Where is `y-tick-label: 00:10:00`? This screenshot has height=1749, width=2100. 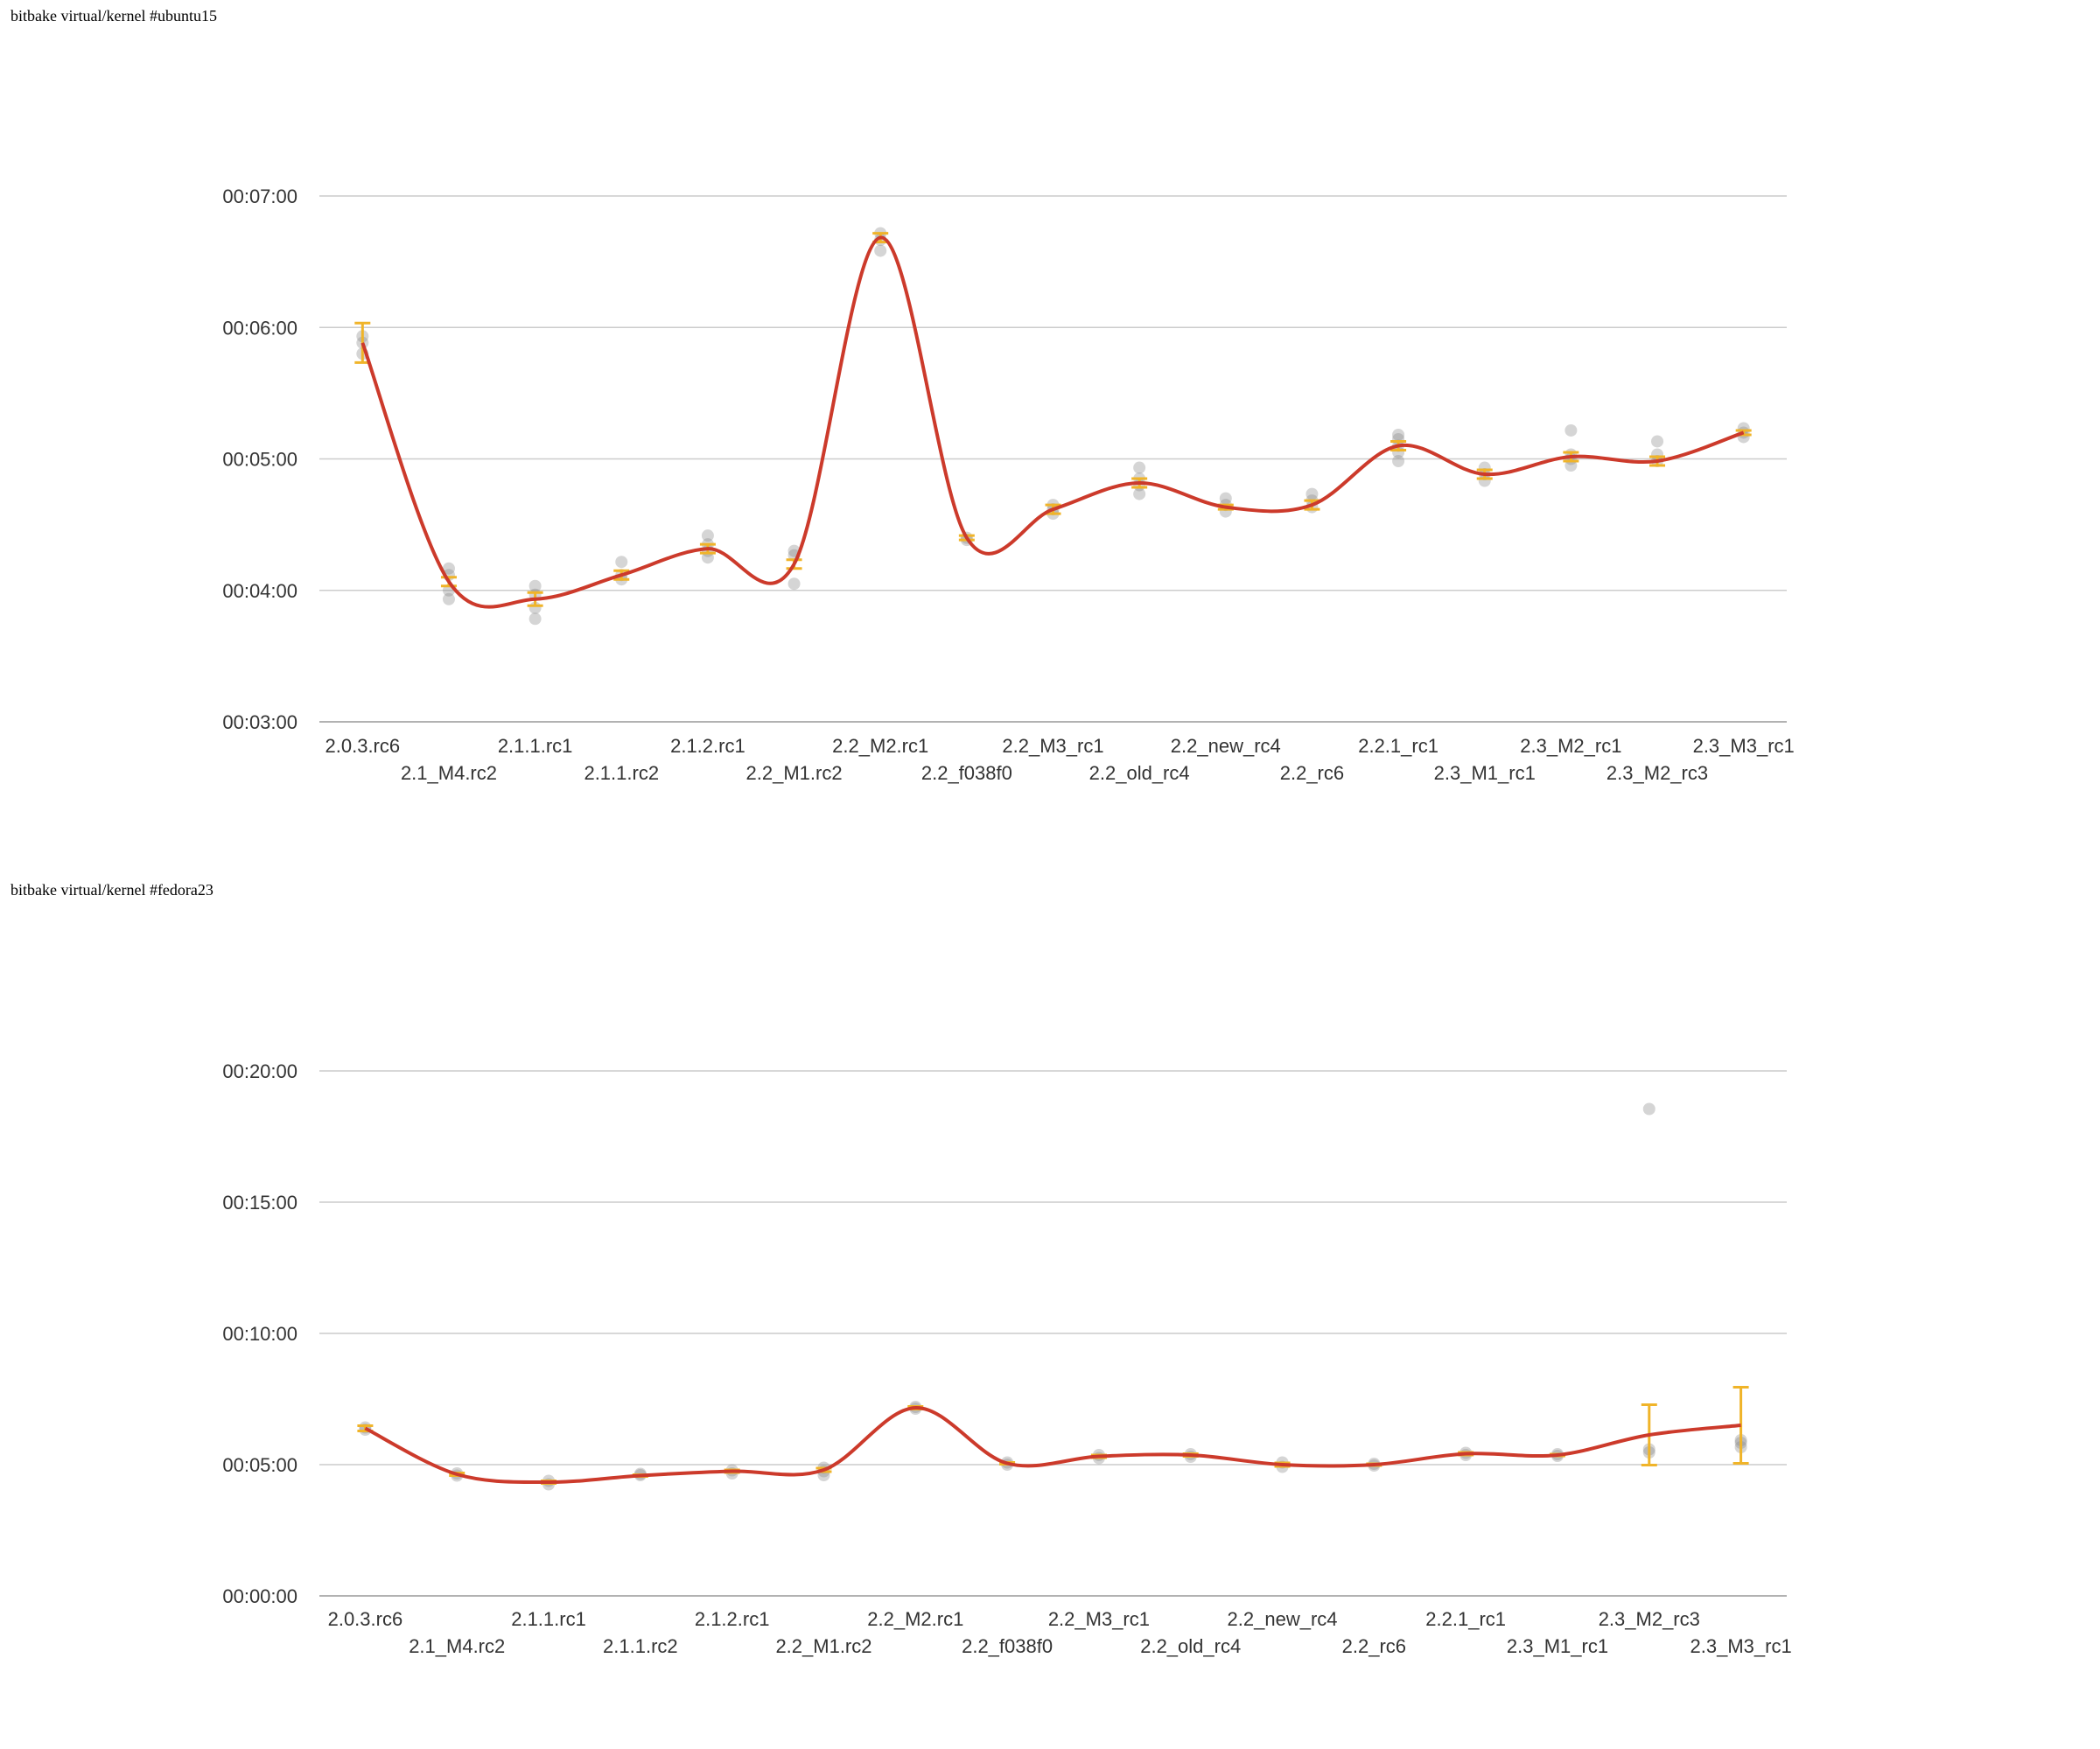 y-tick-label: 00:10:00 is located at coordinates (260, 1334).